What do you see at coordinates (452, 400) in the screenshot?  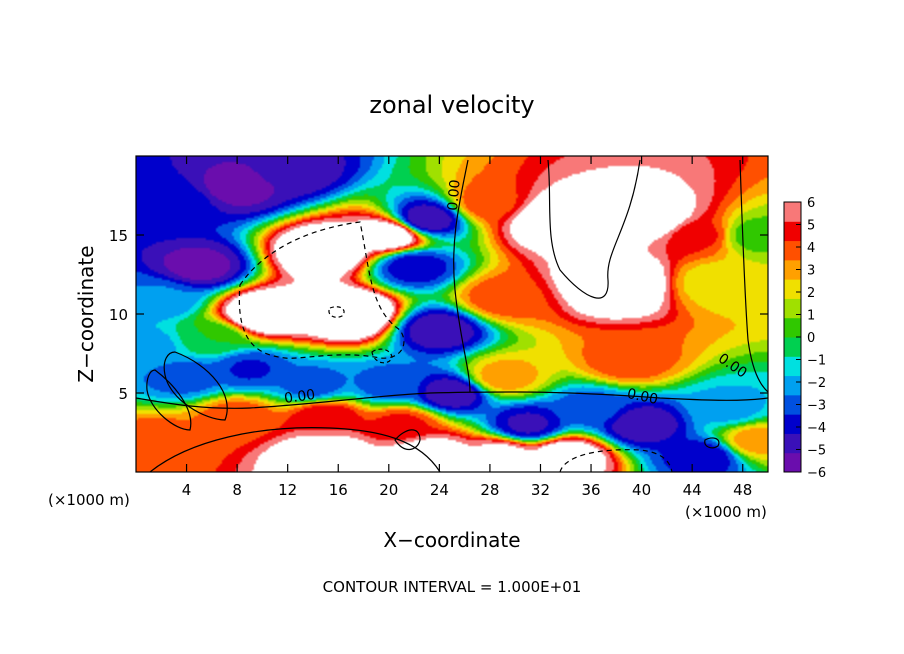 I see `contour-zero-main` at bounding box center [452, 400].